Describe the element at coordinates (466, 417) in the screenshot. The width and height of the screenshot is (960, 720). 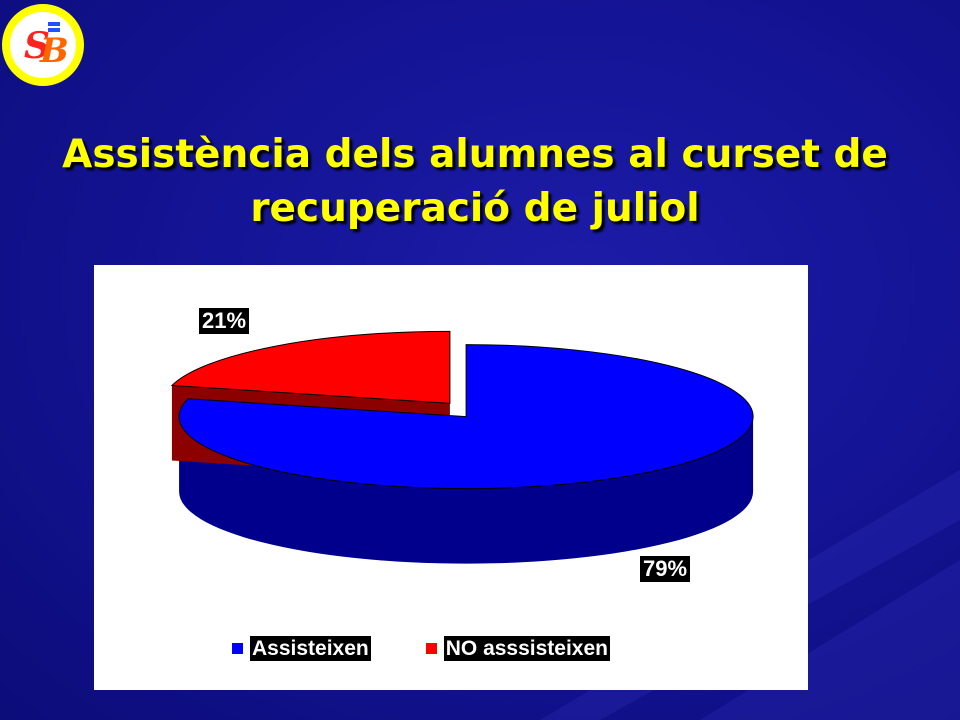
I see `pie-slice-assisteixen` at that location.